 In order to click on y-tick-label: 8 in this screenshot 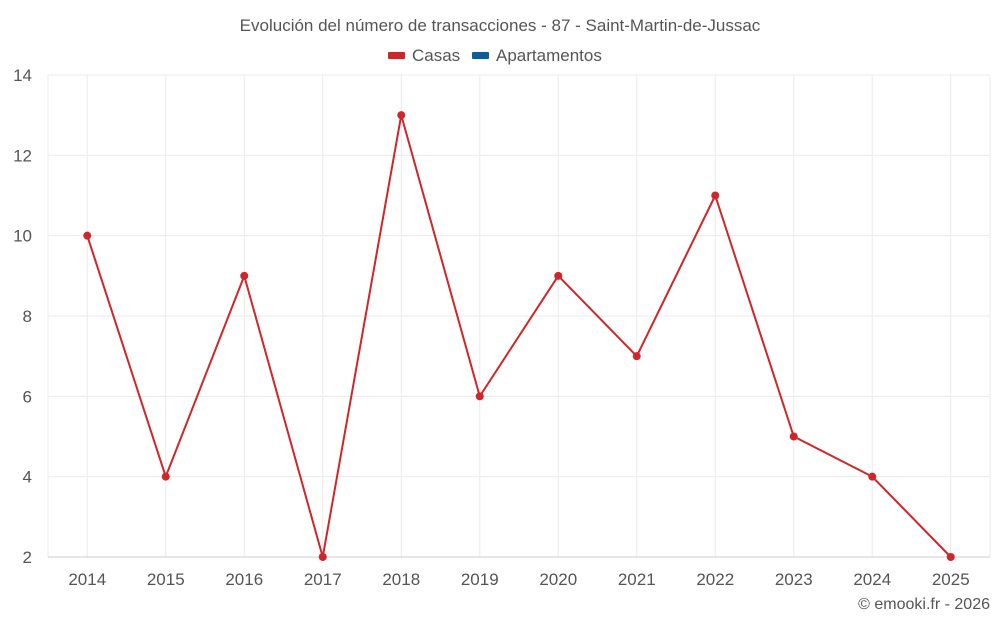, I will do `click(27, 316)`.